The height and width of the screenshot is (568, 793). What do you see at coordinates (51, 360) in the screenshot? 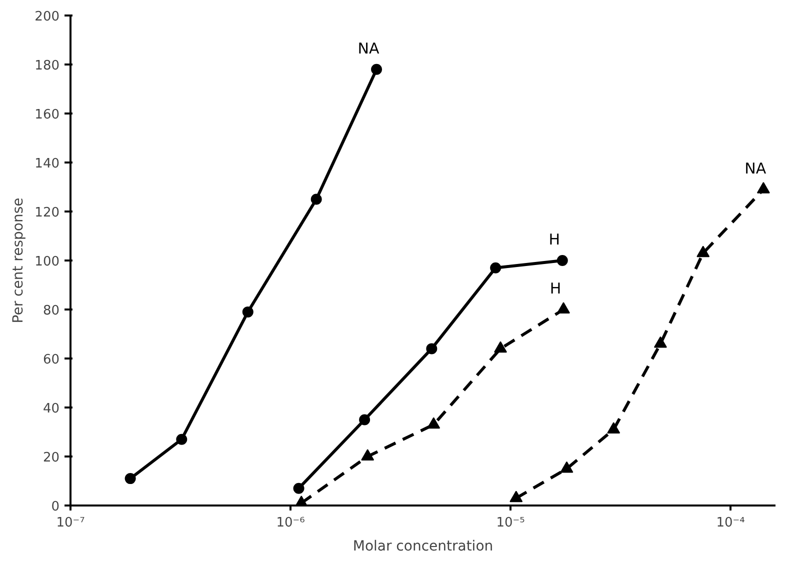
I see `y-tick-label: 60` at bounding box center [51, 360].